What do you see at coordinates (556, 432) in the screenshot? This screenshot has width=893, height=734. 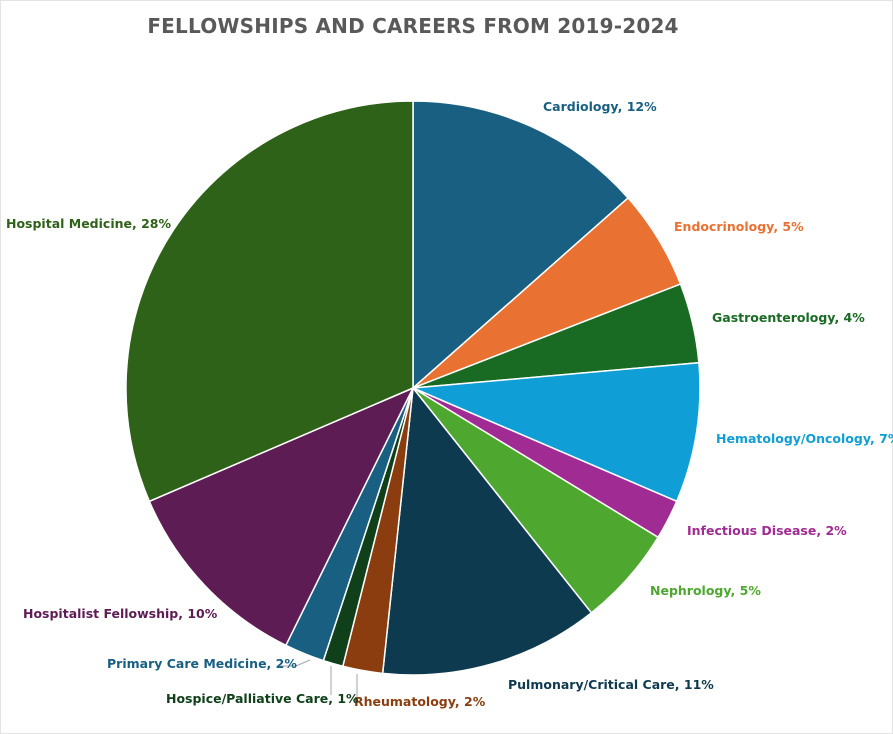 I see `pie-slice-hematology-oncology` at bounding box center [556, 432].